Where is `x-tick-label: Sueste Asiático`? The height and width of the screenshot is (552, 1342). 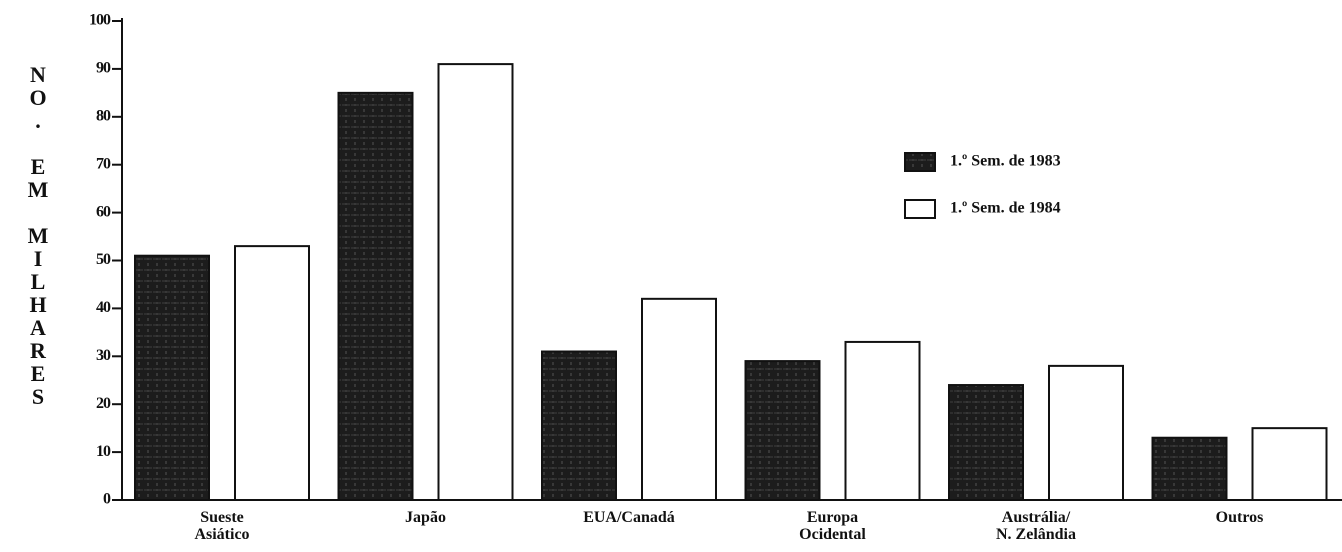 x-tick-label: Sueste Asiático is located at coordinates (222, 526).